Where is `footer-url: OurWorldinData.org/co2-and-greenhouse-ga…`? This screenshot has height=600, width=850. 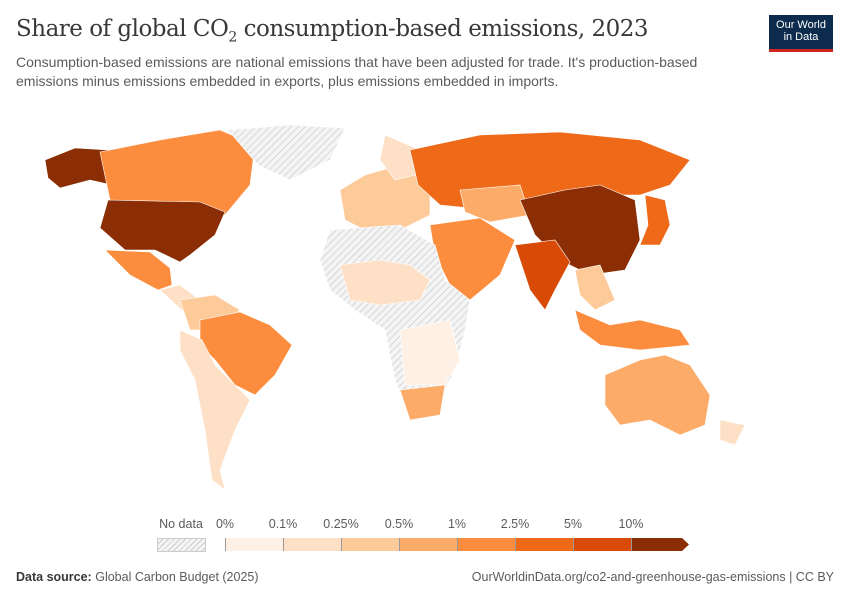 footer-url: OurWorldinData.org/co2-and-greenhouse-ga… is located at coordinates (652, 577).